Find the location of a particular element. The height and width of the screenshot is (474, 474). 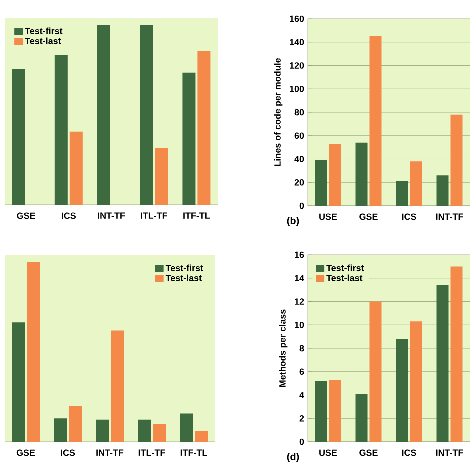

y-tick-label: 10 is located at coordinates (299, 325).